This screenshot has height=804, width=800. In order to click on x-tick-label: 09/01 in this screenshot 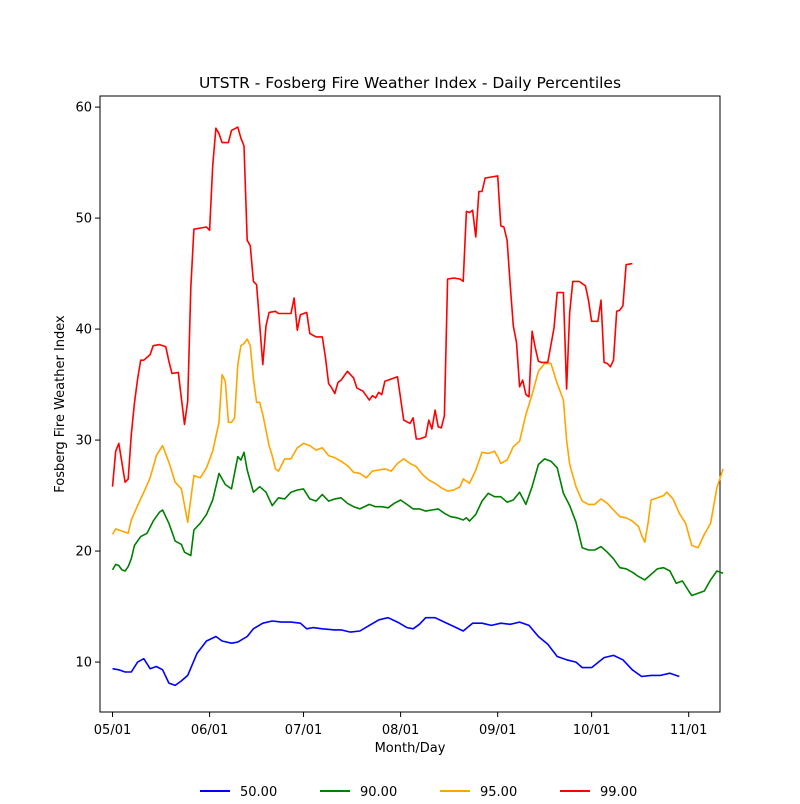, I will do `click(497, 730)`.